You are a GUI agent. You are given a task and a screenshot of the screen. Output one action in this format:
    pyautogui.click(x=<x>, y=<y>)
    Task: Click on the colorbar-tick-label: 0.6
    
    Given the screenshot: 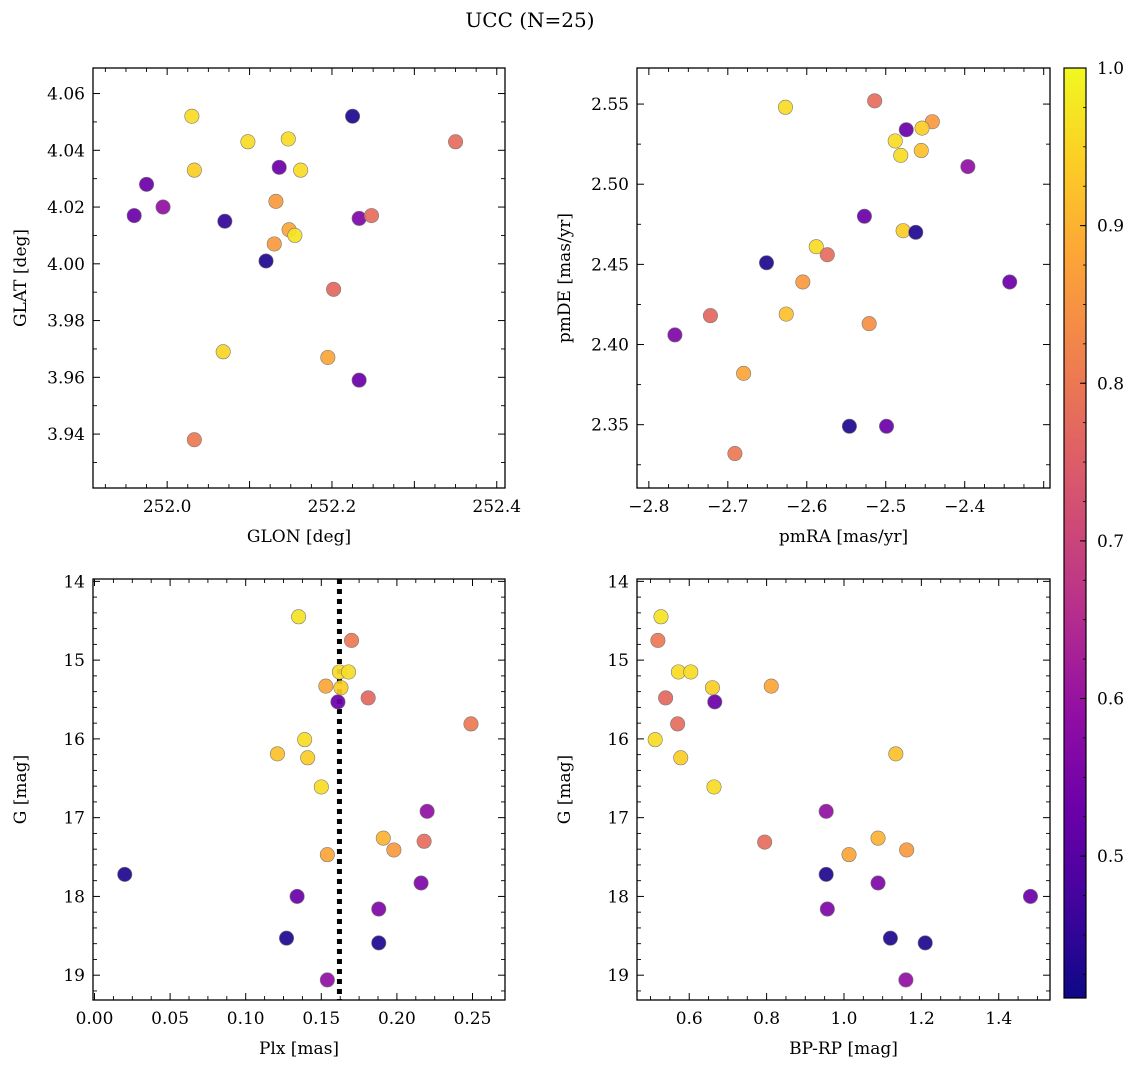 What is the action you would take?
    pyautogui.click(x=1110, y=700)
    